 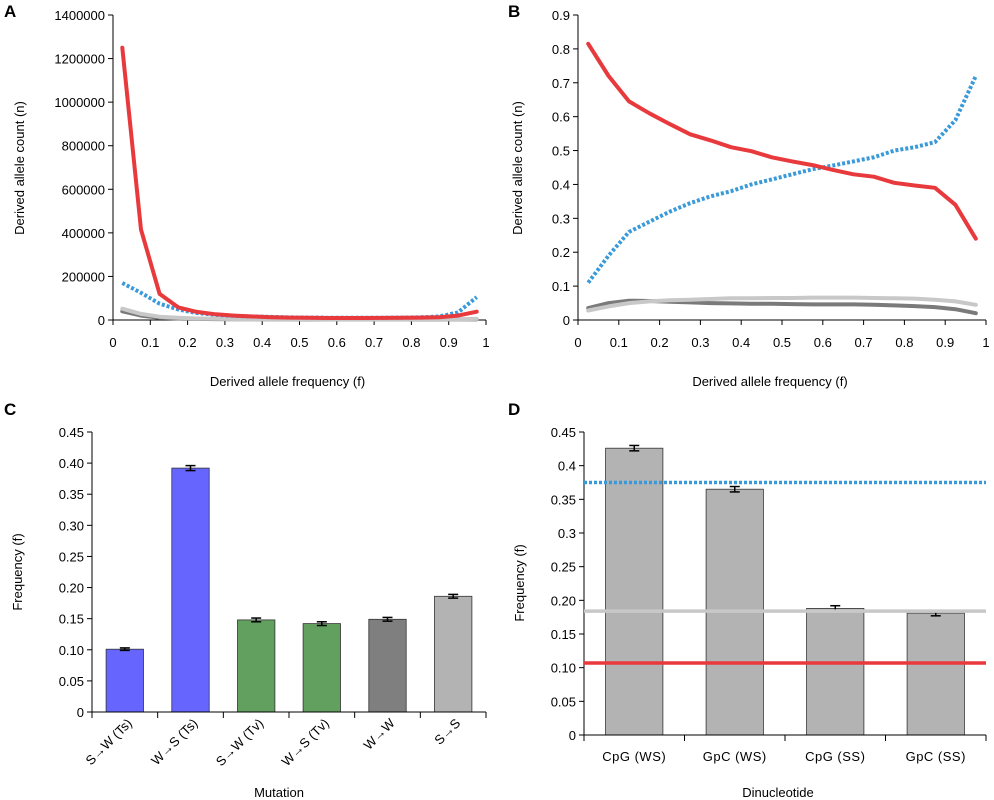 What do you see at coordinates (71, 619) in the screenshot?
I see `panel-c-y-tick-label: 0.15` at bounding box center [71, 619].